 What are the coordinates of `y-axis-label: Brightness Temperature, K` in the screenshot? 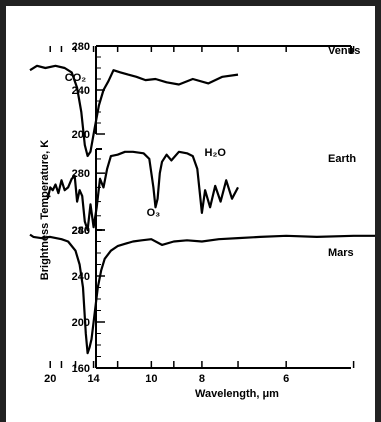 It's located at (45, 210).